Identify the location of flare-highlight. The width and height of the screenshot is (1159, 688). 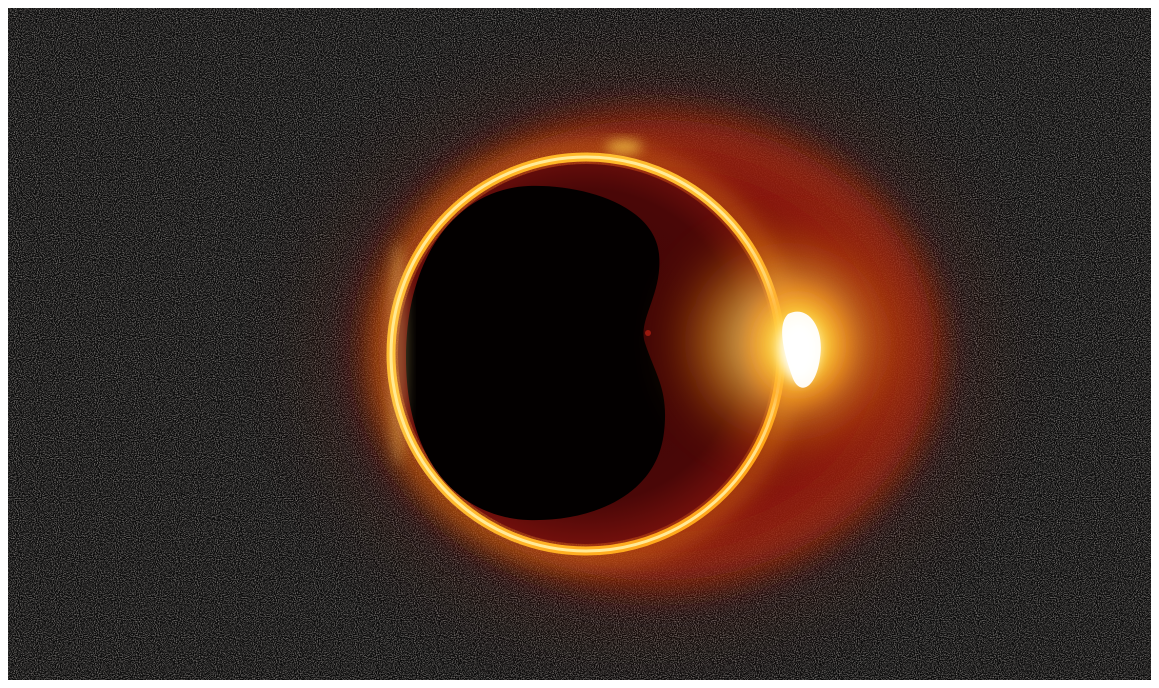
(801, 349).